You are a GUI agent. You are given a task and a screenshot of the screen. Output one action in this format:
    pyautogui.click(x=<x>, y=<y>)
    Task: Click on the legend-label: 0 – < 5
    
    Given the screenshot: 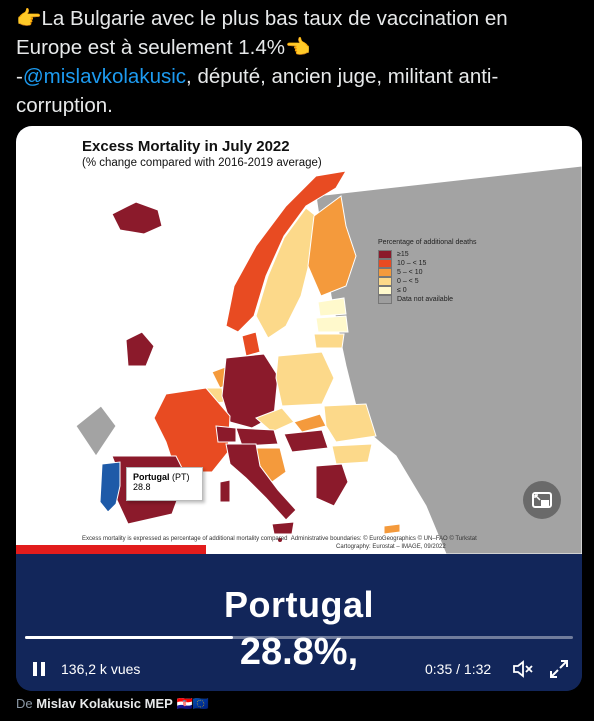 What is the action you would take?
    pyautogui.click(x=408, y=281)
    